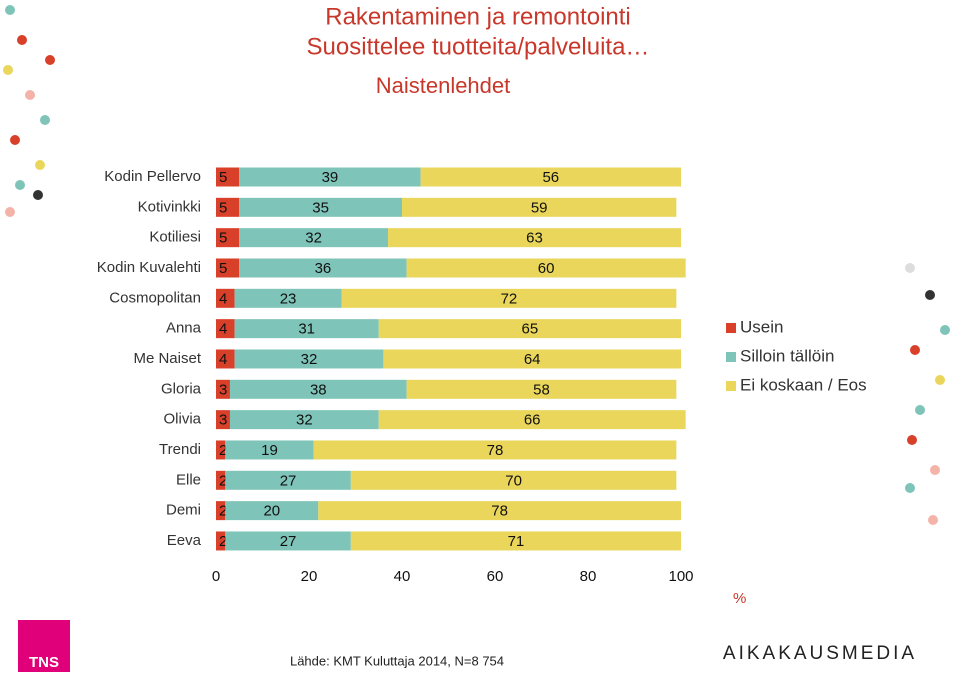 The width and height of the screenshot is (960, 683). Describe the element at coordinates (787, 355) in the screenshot. I see `legend-label: Silloin tällöin` at that location.